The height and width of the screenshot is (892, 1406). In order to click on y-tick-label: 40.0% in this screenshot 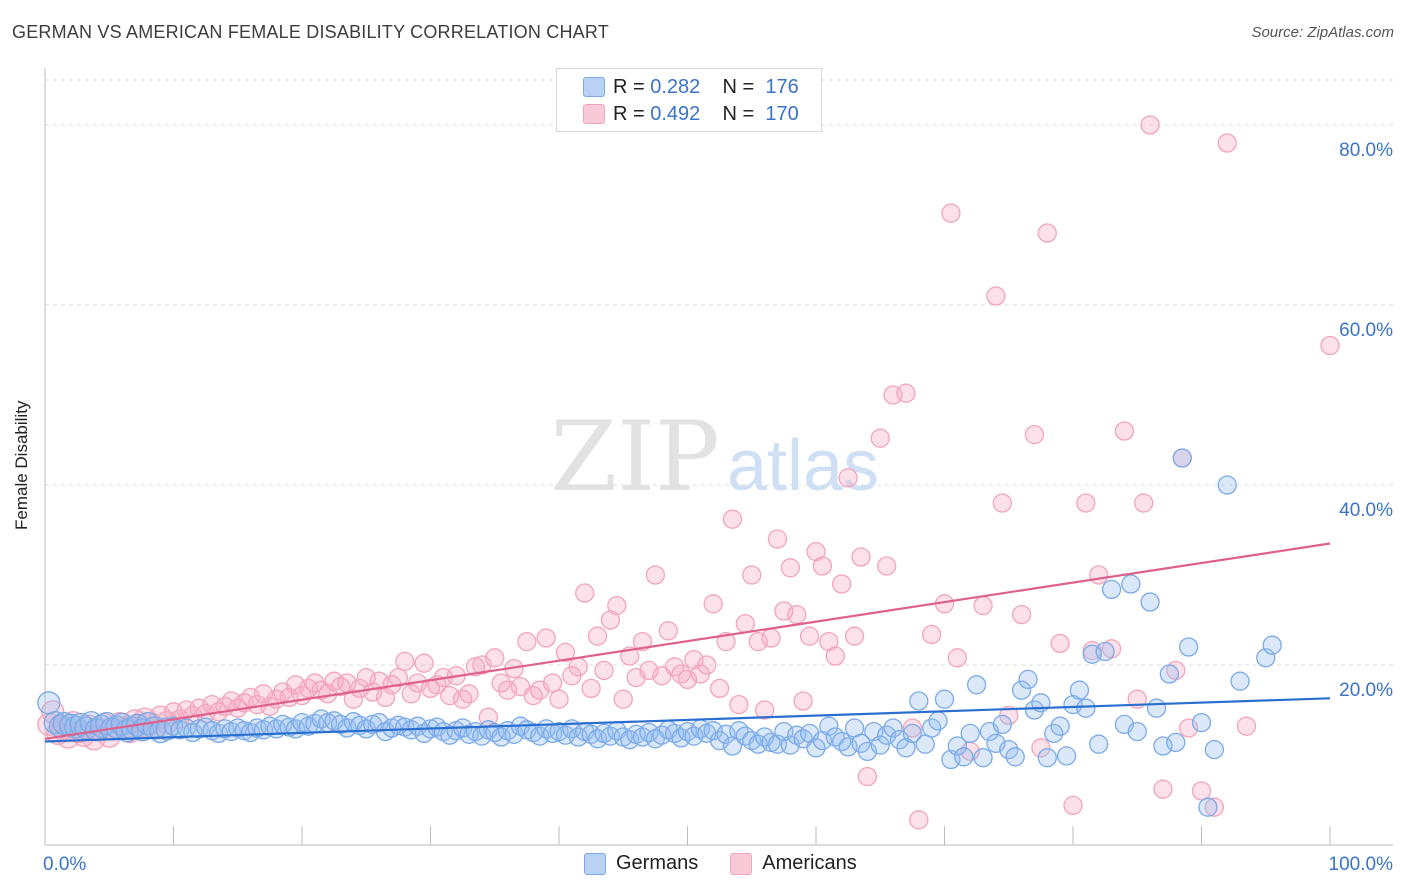, I will do `click(1366, 510)`.